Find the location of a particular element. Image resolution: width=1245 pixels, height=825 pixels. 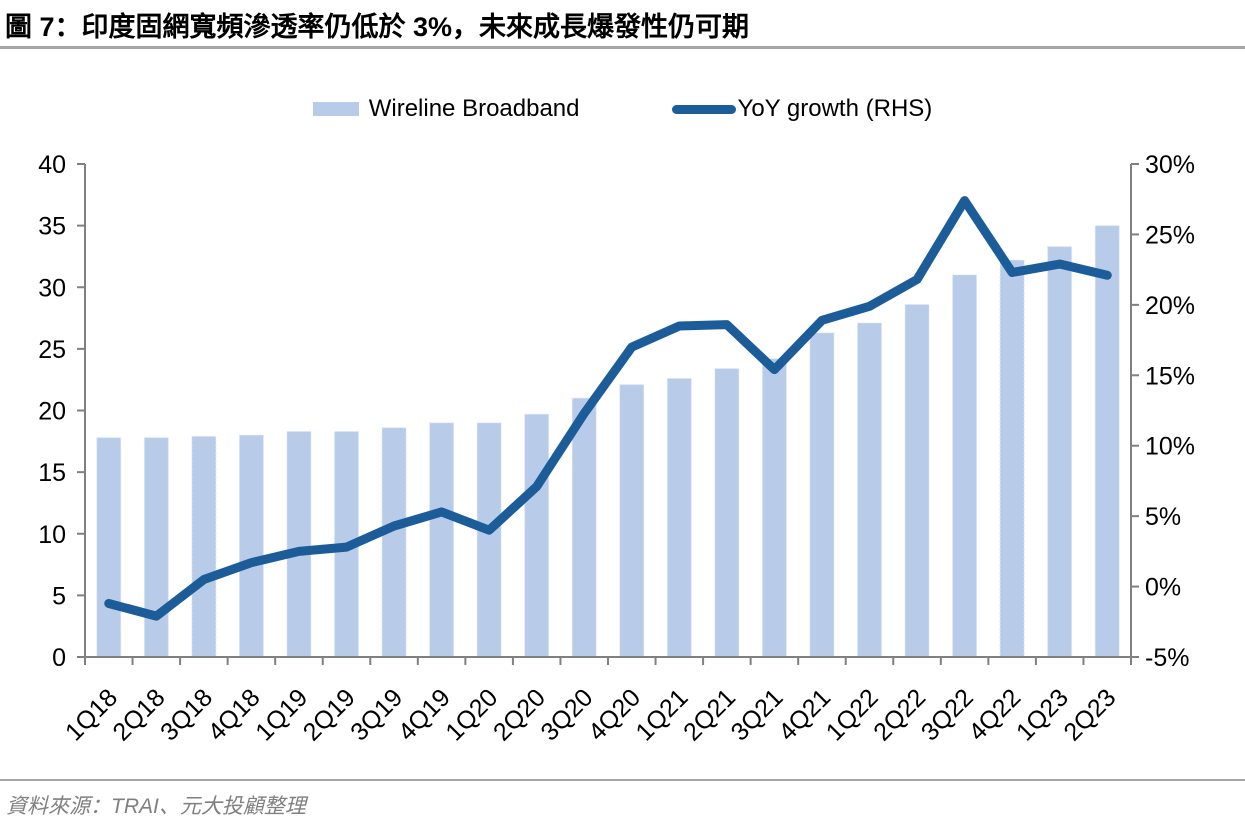

bar-3Q20 is located at coordinates (584, 527).